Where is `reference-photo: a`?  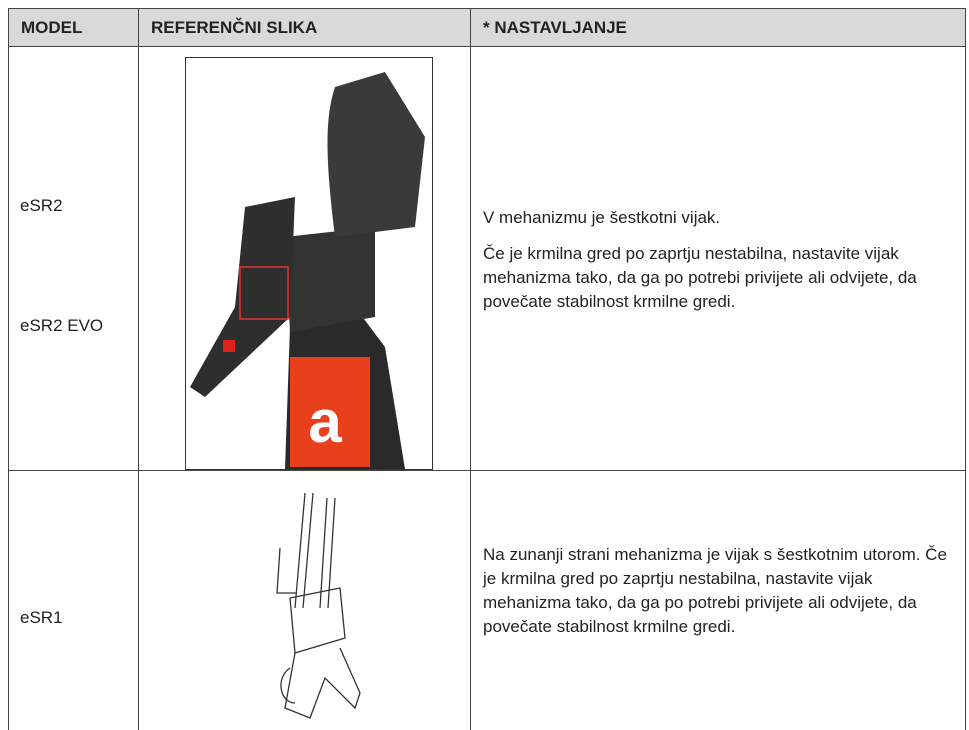
reference-photo: a is located at coordinates (309, 263).